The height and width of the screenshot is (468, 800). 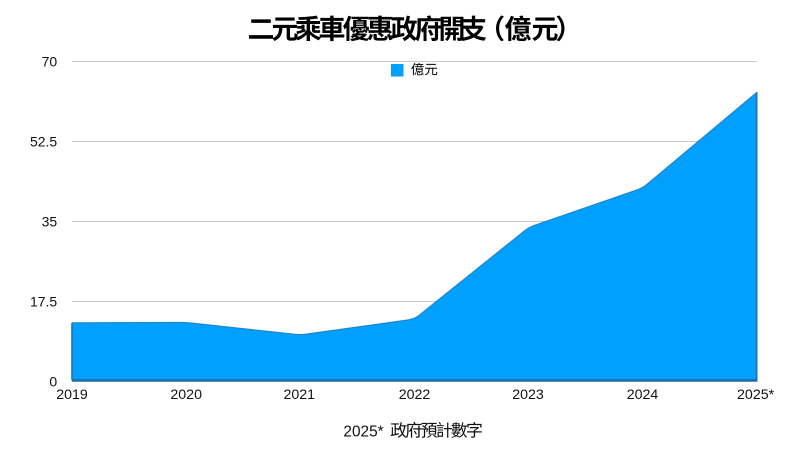 I want to click on svg-text: 2020, so click(x=186, y=395).